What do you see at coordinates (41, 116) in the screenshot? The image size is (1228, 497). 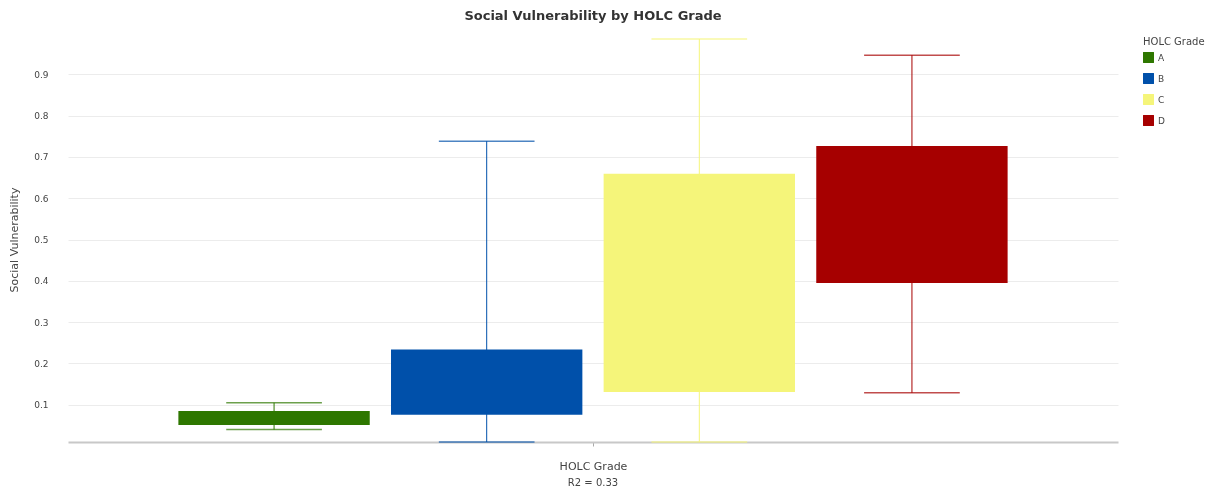 I see `y-tick-label: 0.8` at bounding box center [41, 116].